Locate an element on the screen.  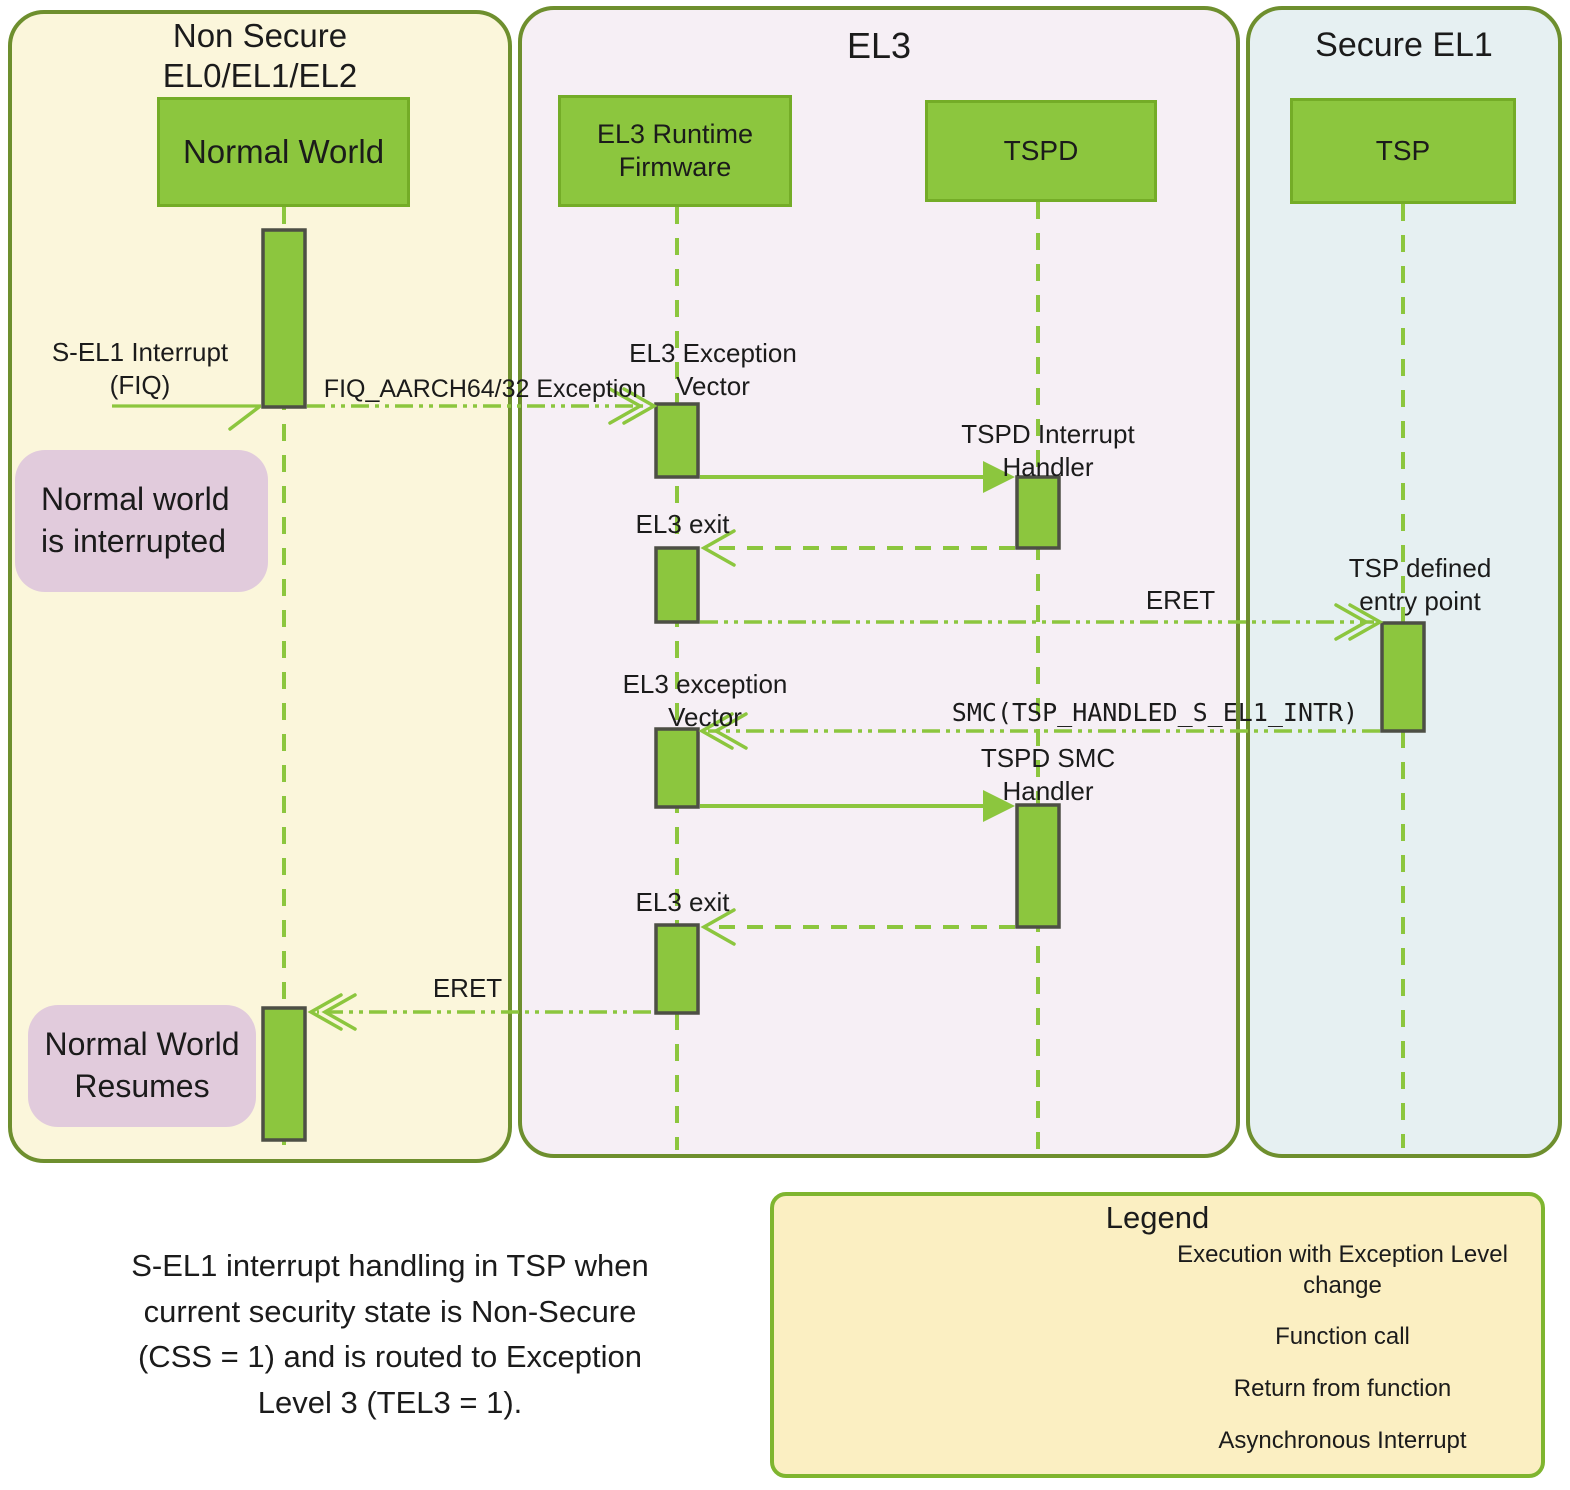
activation-tspd-interrupt-handler is located at coordinates (1038, 512).